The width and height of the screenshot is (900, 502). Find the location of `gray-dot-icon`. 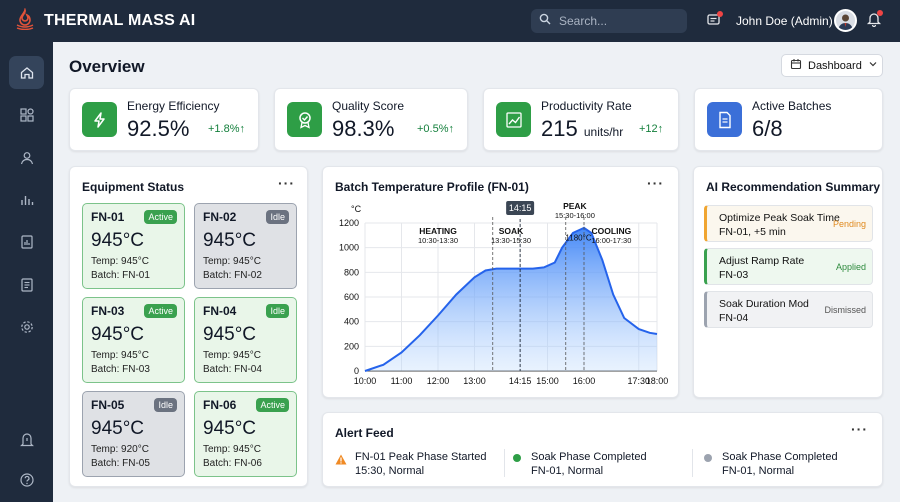

gray-dot-icon is located at coordinates (708, 458).